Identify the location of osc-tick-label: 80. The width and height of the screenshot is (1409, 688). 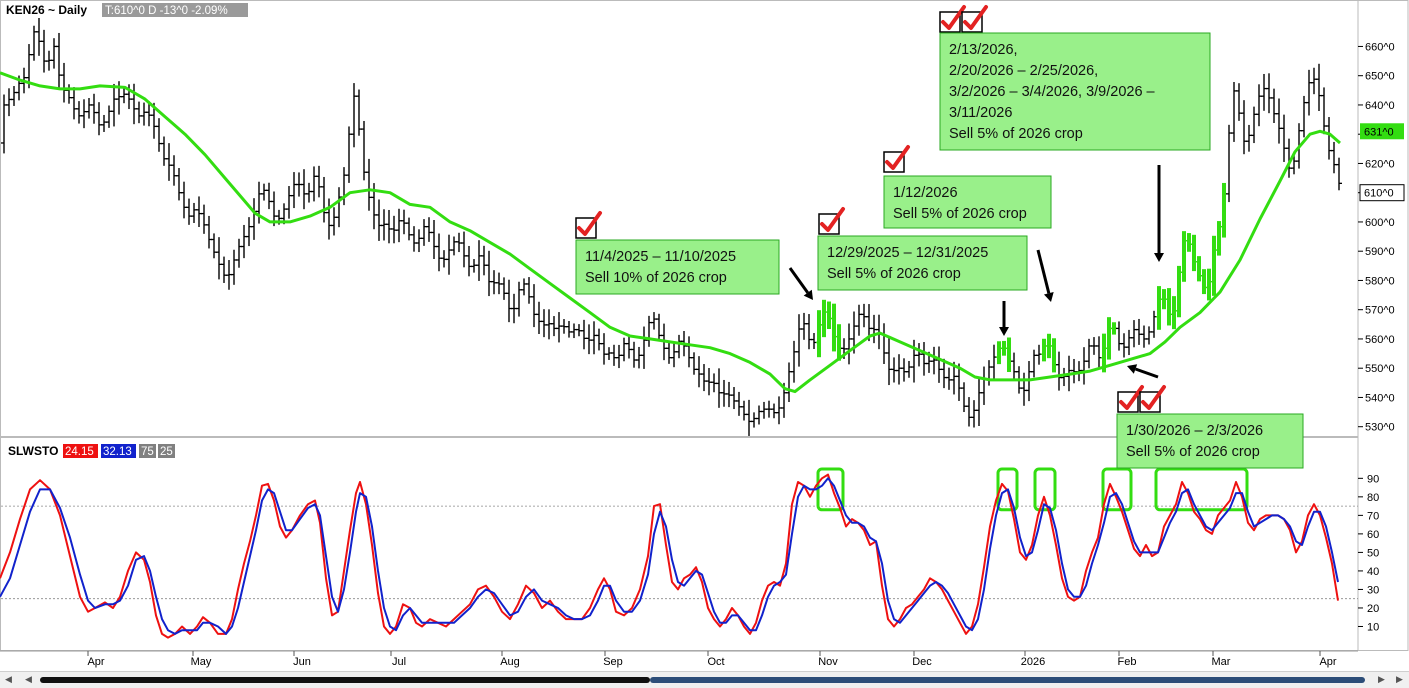
(1373, 498).